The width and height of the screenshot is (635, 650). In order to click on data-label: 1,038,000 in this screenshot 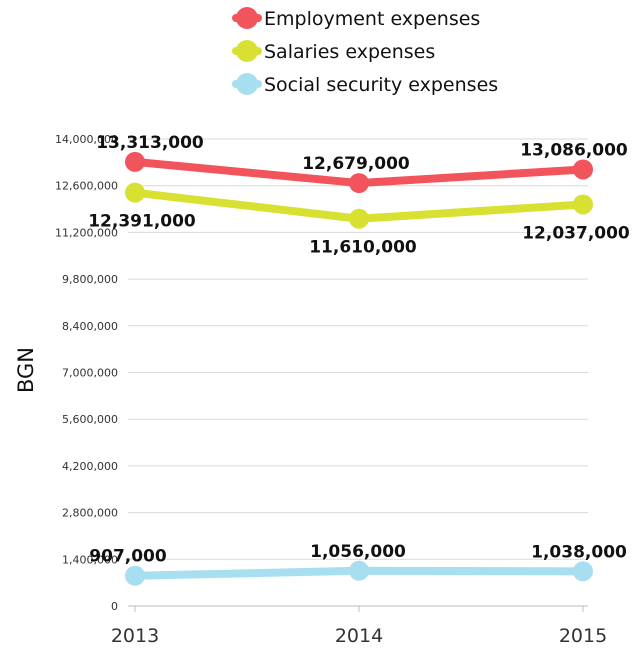, I will do `click(579, 552)`.